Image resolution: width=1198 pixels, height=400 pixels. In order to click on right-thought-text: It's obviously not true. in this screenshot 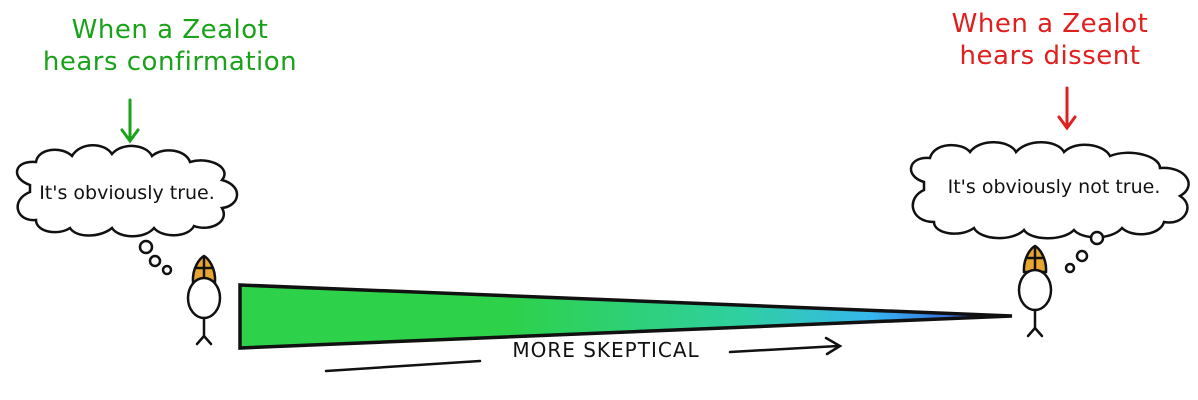, I will do `click(1054, 187)`.